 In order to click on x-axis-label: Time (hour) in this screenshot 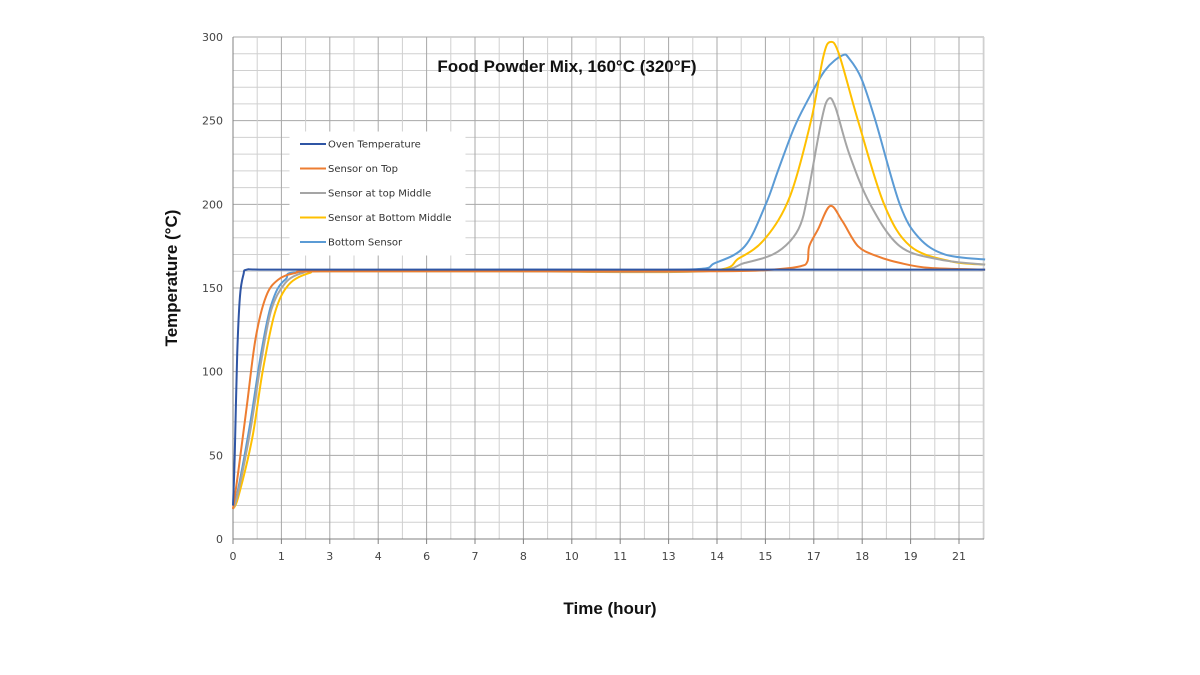, I will do `click(609, 608)`.